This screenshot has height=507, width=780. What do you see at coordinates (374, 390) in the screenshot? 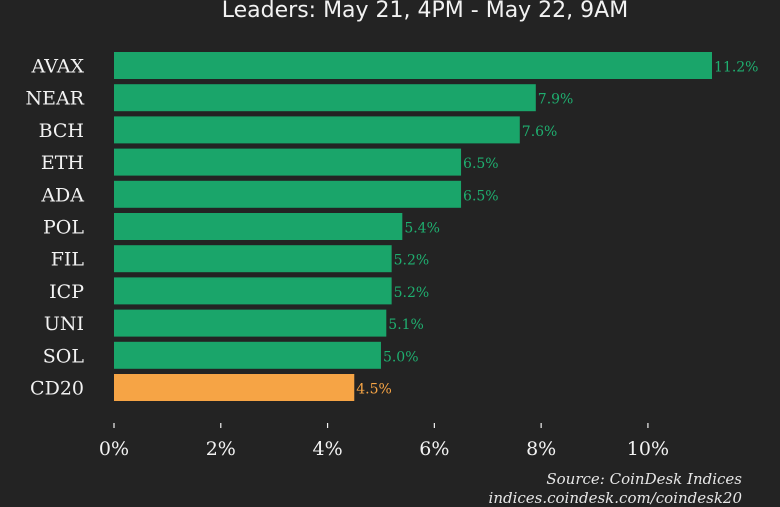
I see `value-label-cd20: 4.5%` at bounding box center [374, 390].